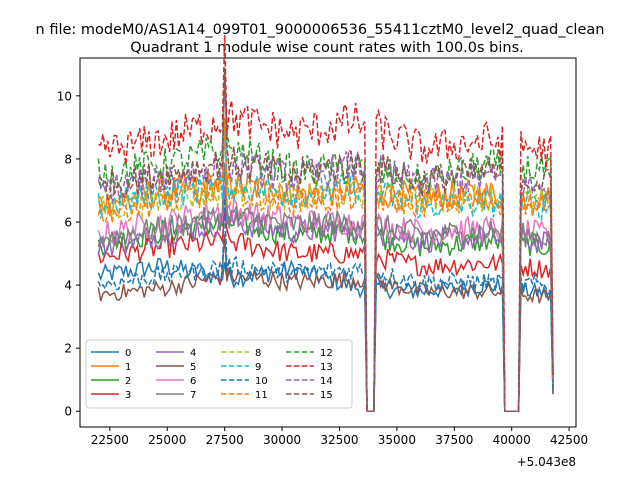  What do you see at coordinates (512, 440) in the screenshot?
I see `x-tick-label: 40000` at bounding box center [512, 440].